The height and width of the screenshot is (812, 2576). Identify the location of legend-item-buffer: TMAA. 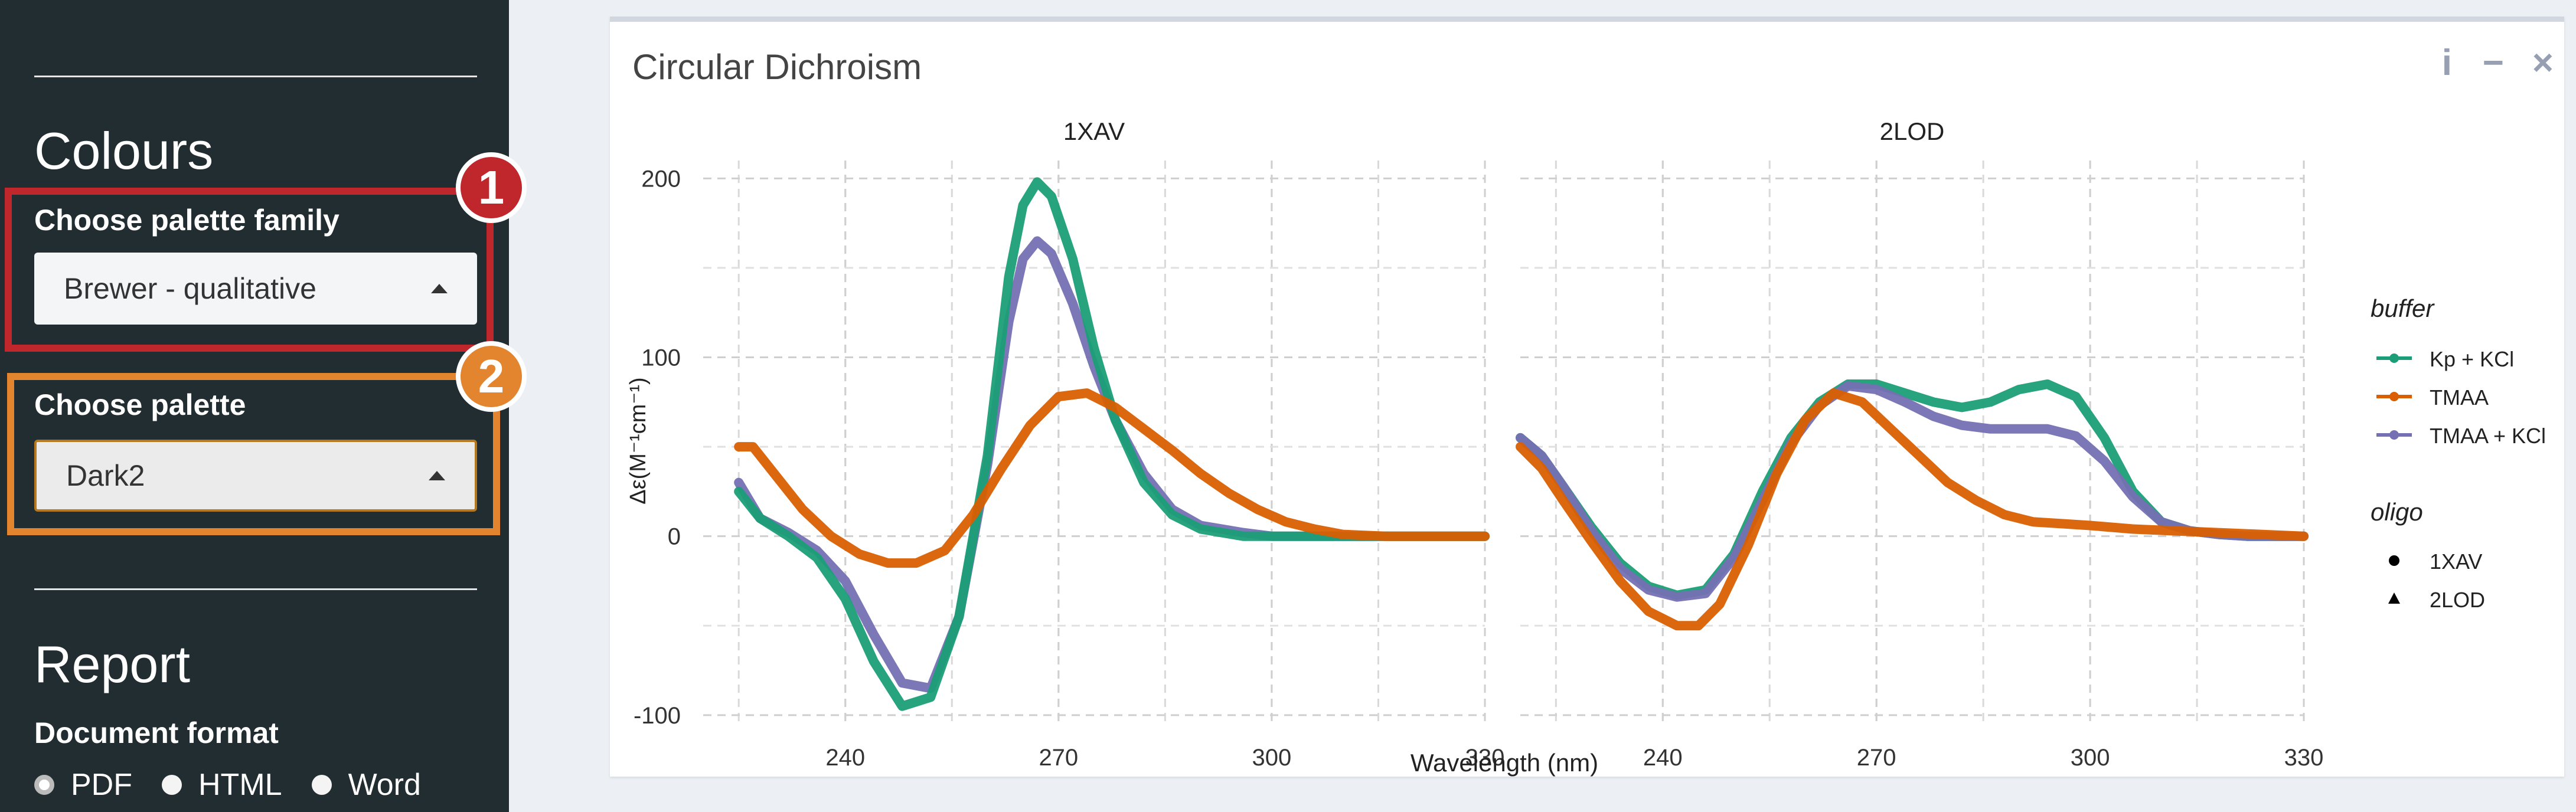
(2459, 398).